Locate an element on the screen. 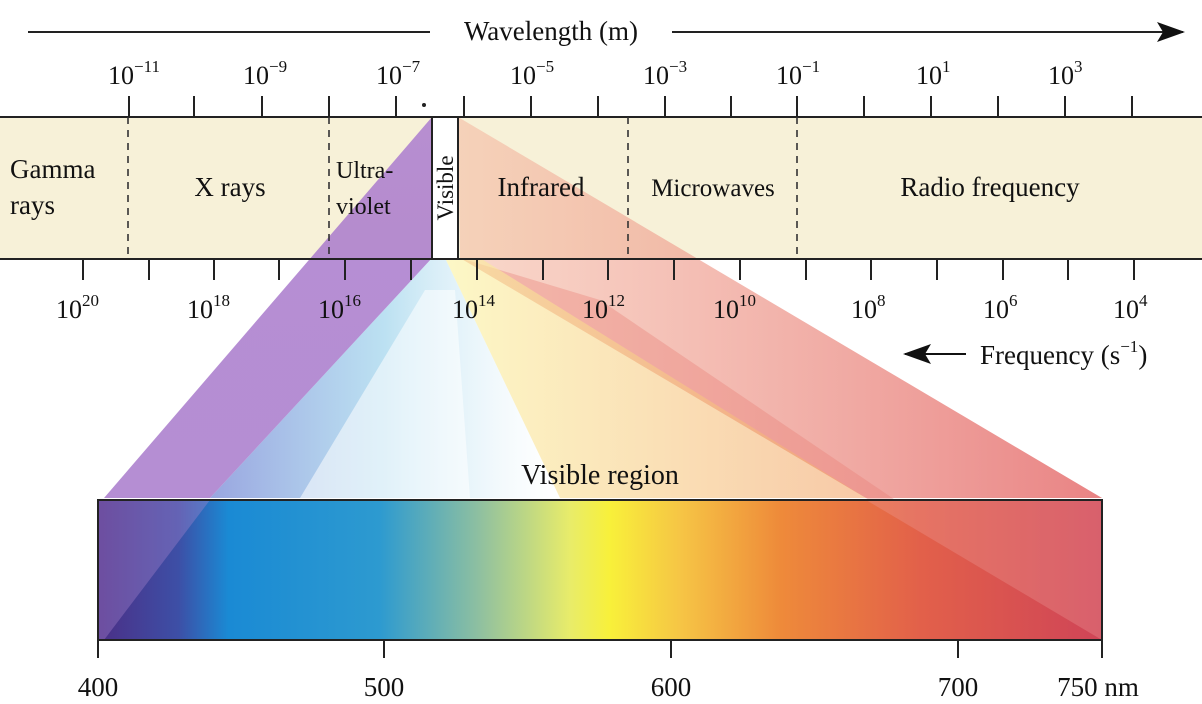 This screenshot has width=1202, height=704. fq-label: 1012 is located at coordinates (603, 307).